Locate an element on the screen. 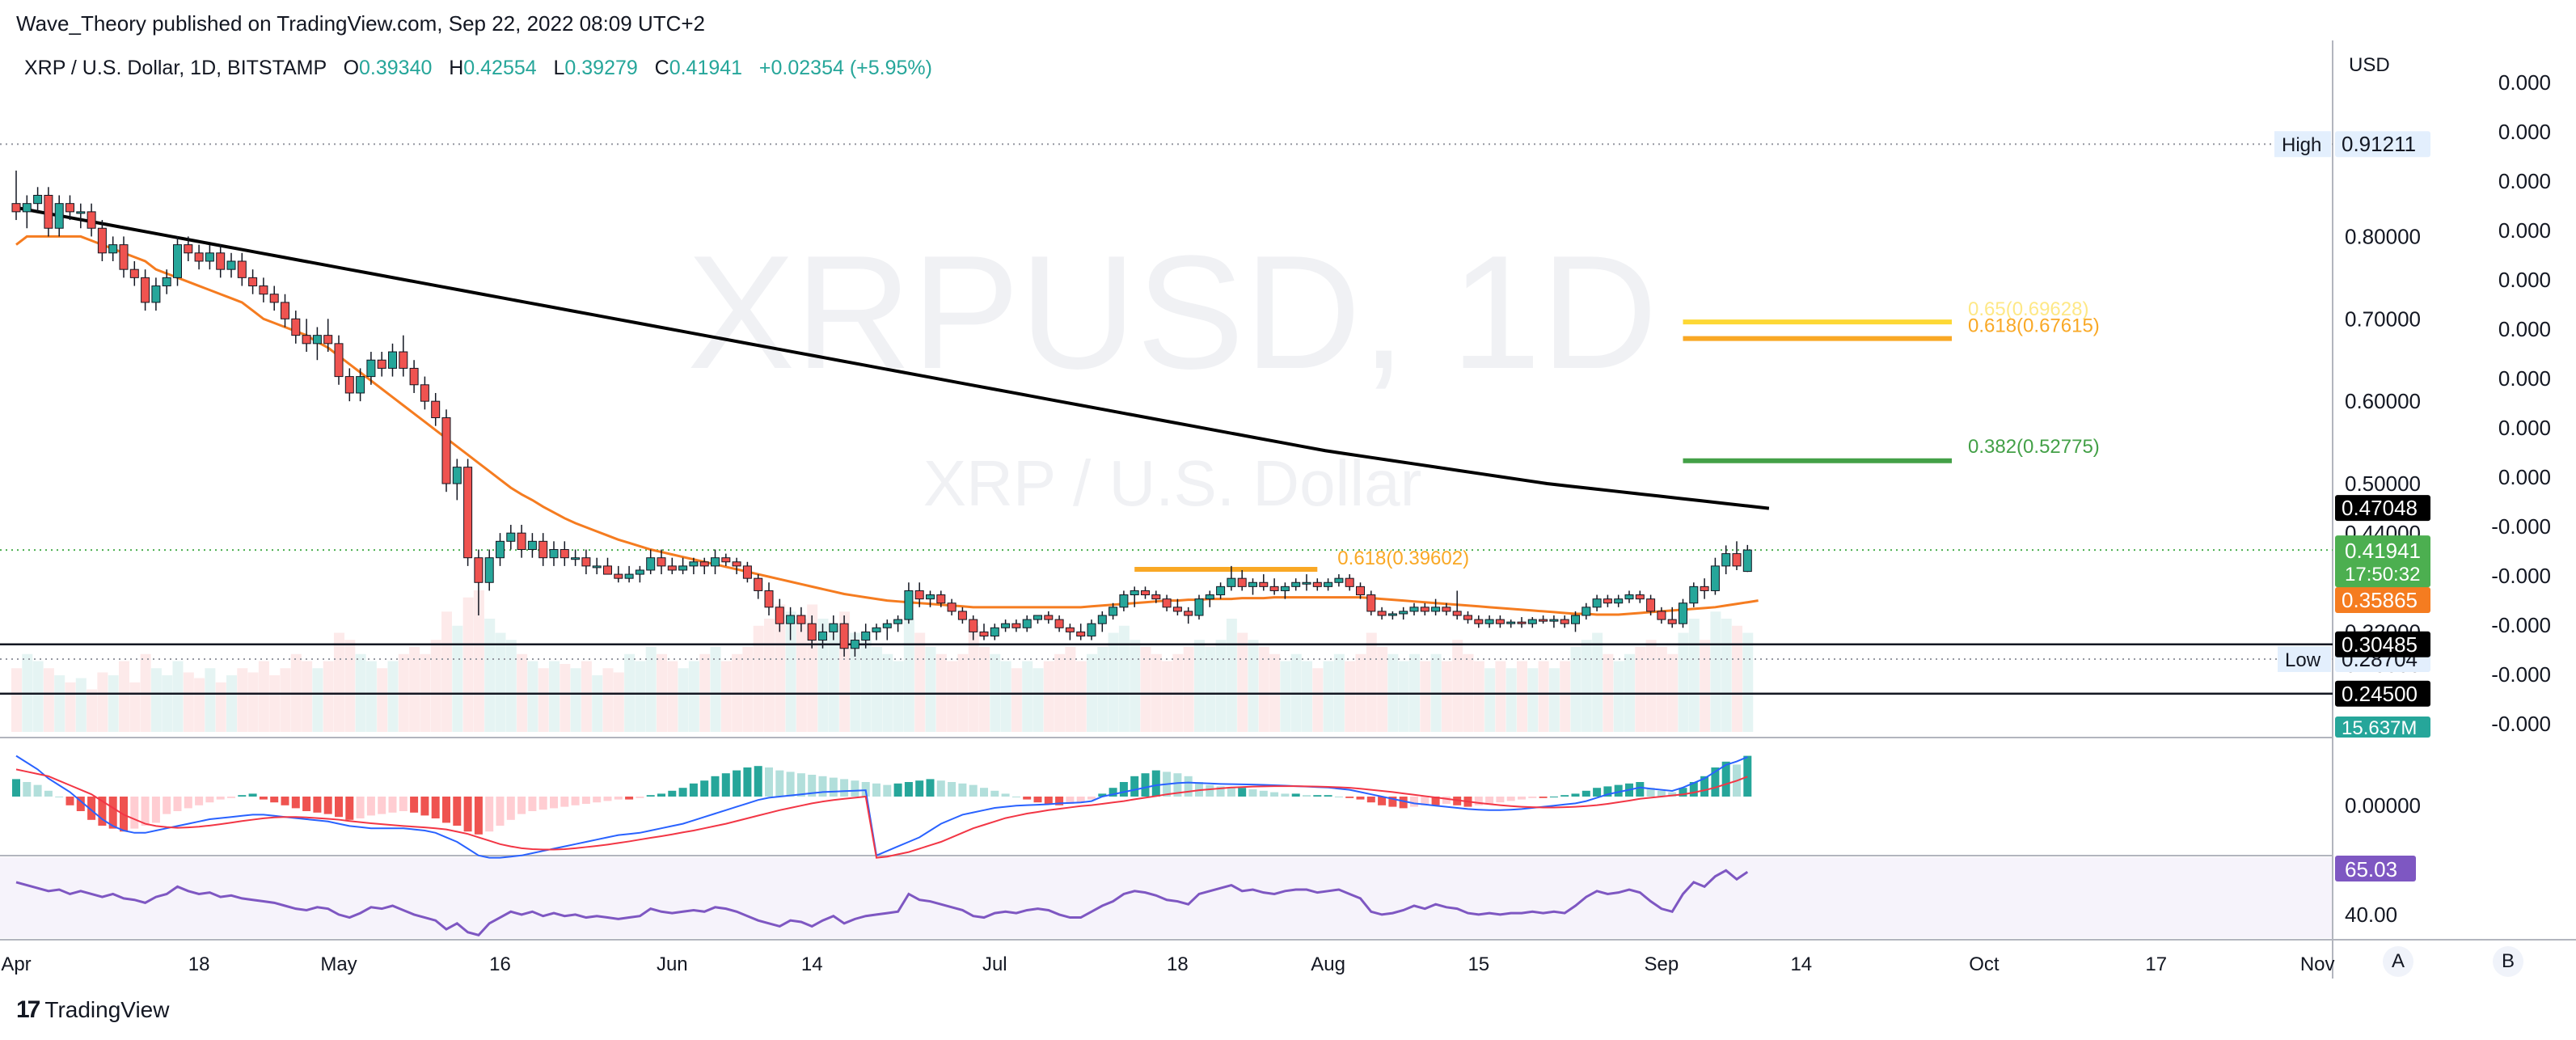  auto-scale-button: A is located at coordinates (2398, 961).